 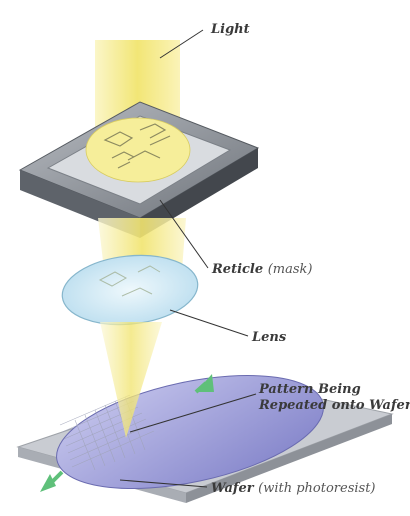 What do you see at coordinates (163, 483) in the screenshot?
I see `leader-wafer` at bounding box center [163, 483].